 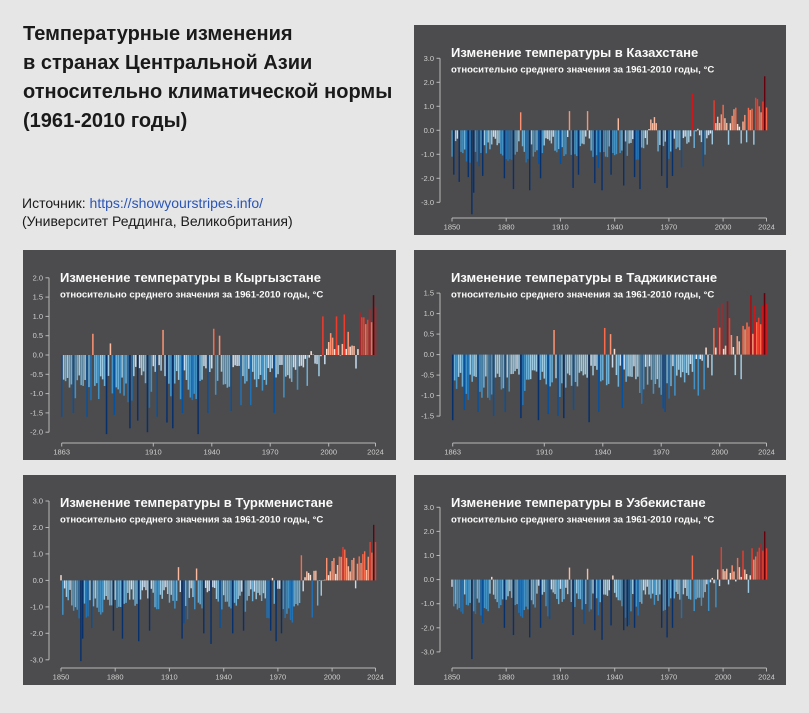 What do you see at coordinates (196, 502) in the screenshot?
I see `svg-text:Изменение температуры в Туркме: Изменение температуры в Туркменистане` at bounding box center [196, 502].